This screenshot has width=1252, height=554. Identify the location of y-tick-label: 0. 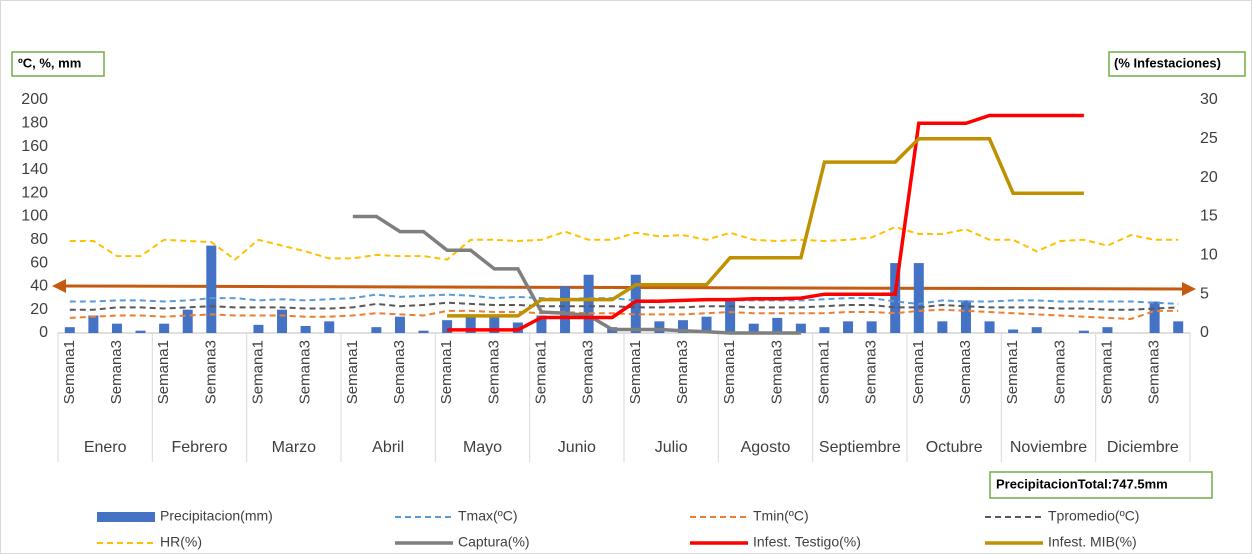
(43, 332).